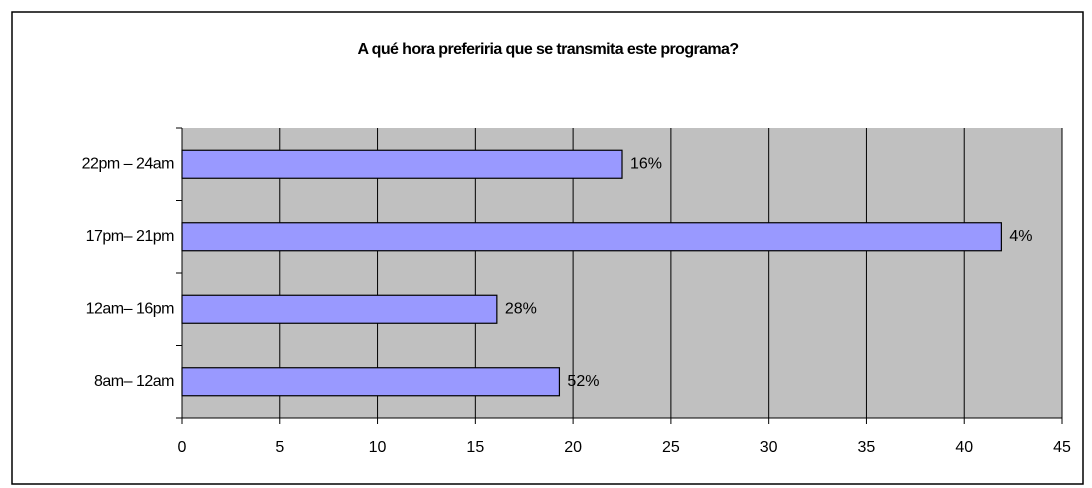  Describe the element at coordinates (671, 447) in the screenshot. I see `x-tick-label: 25` at that location.